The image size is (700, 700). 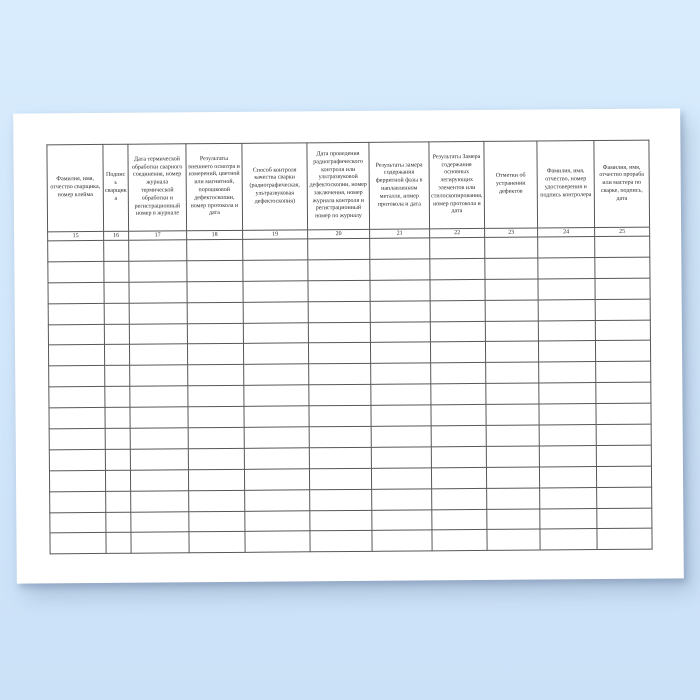 What do you see at coordinates (399, 233) in the screenshot?
I see `column-number-21: 21` at bounding box center [399, 233].